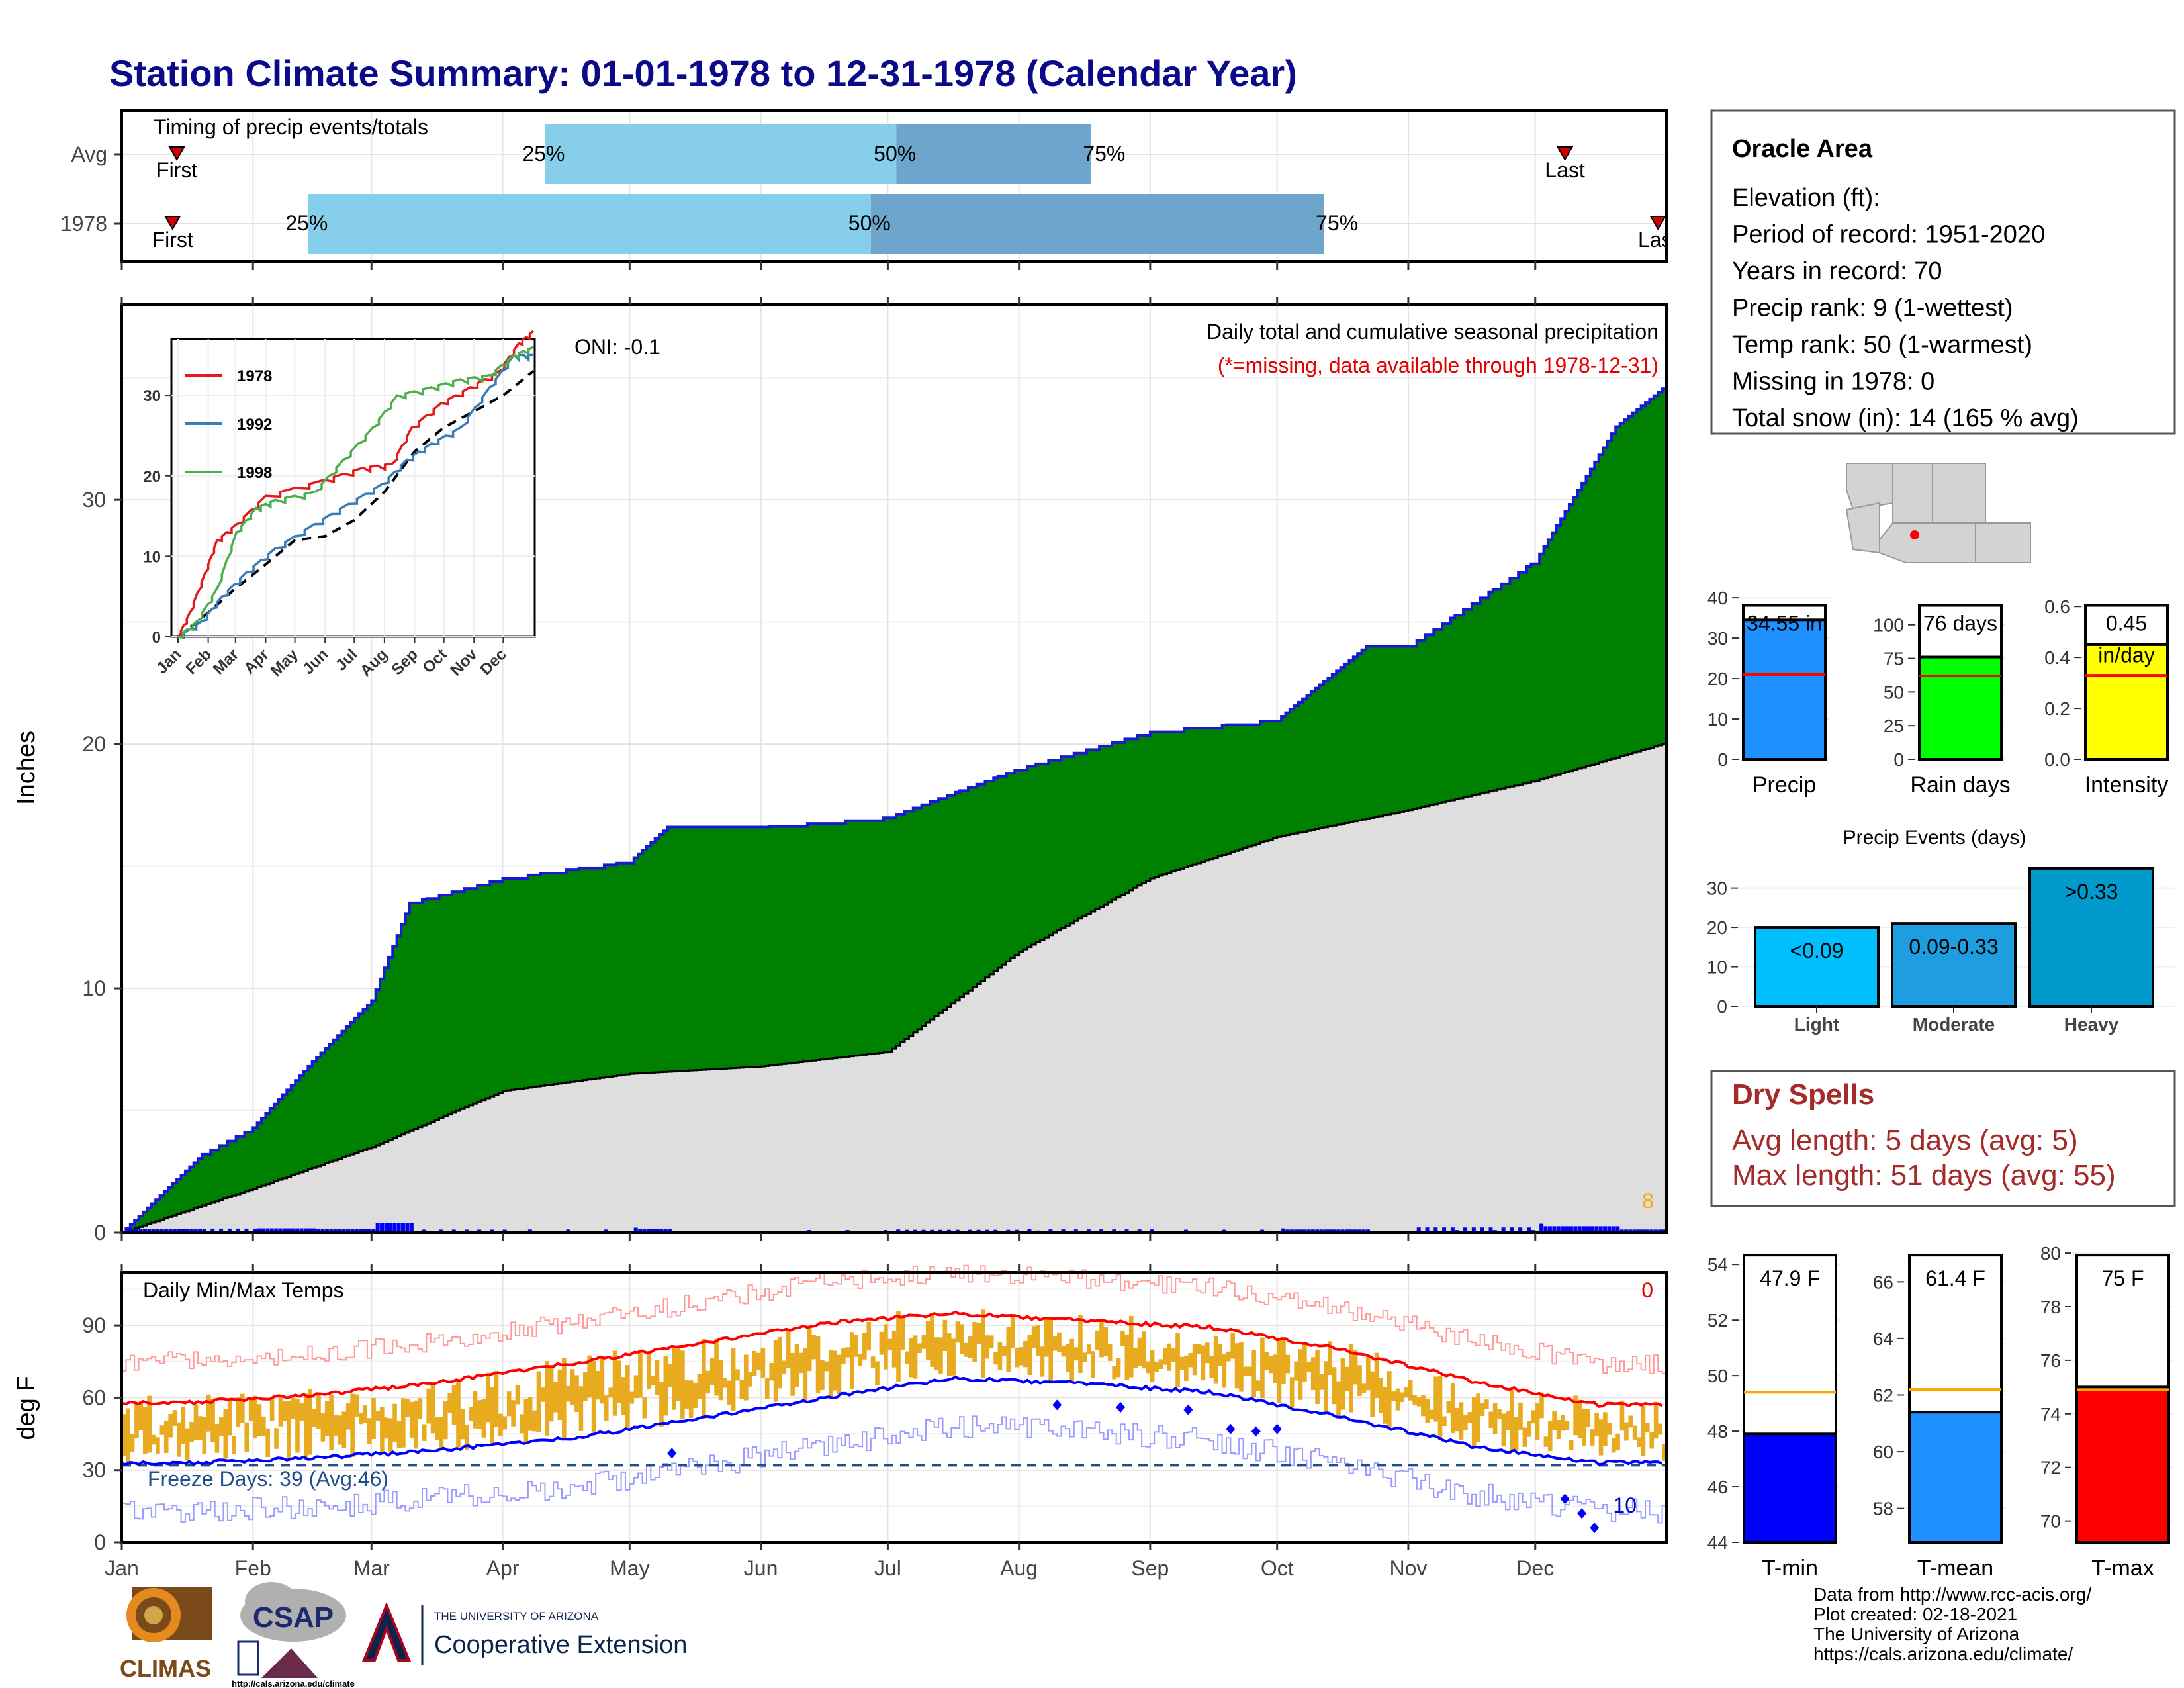 This screenshot has width=2184, height=1688. I want to click on tbar-ytick-label: 58, so click(1883, 1509).